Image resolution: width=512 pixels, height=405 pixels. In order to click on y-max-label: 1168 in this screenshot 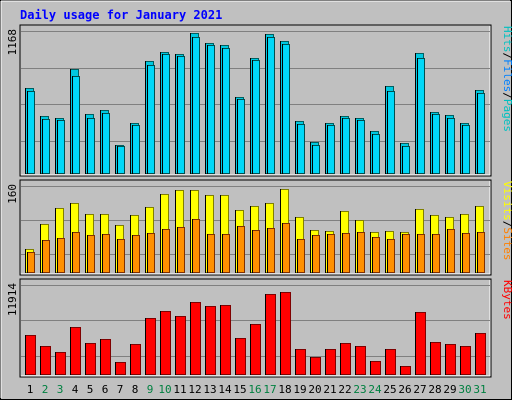, I will do `click(12, 42)`.